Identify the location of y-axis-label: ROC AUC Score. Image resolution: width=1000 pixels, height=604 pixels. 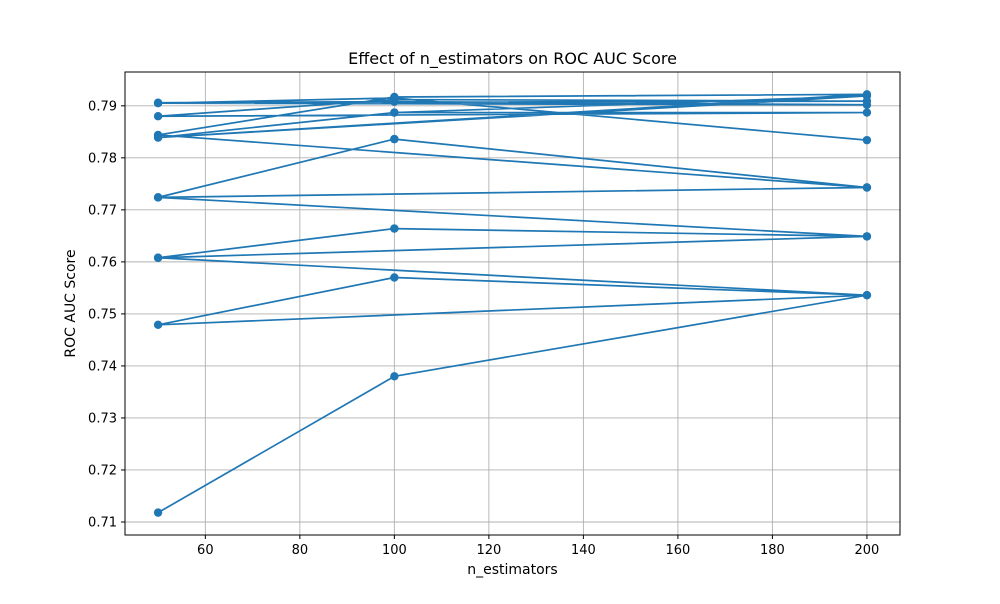
(71, 303).